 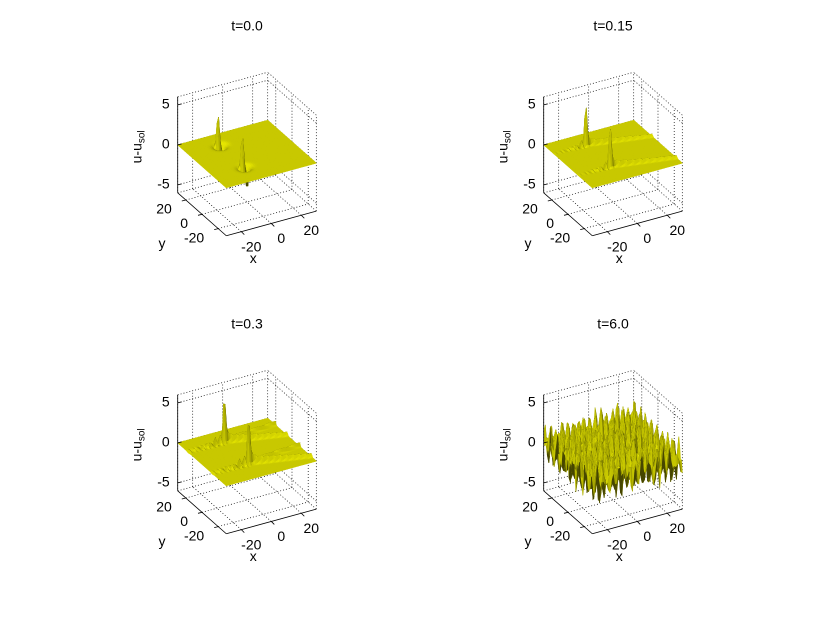 What do you see at coordinates (281, 238) in the screenshot?
I see `x-tick-label: 0` at bounding box center [281, 238].